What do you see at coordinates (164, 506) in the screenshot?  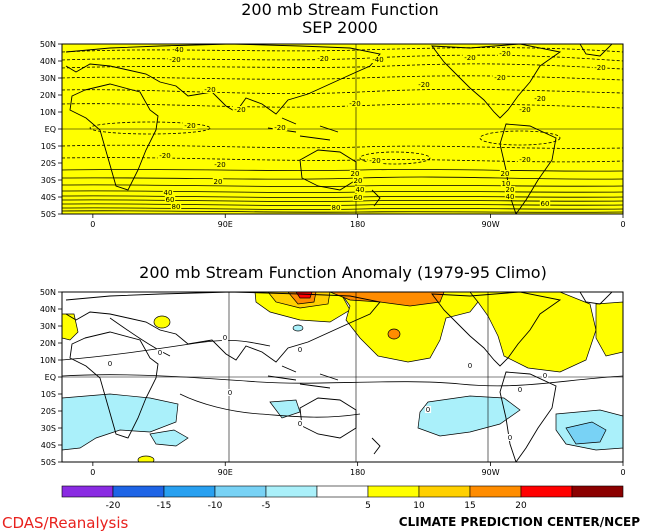 I see `colorbar-label: -15` at bounding box center [164, 506].